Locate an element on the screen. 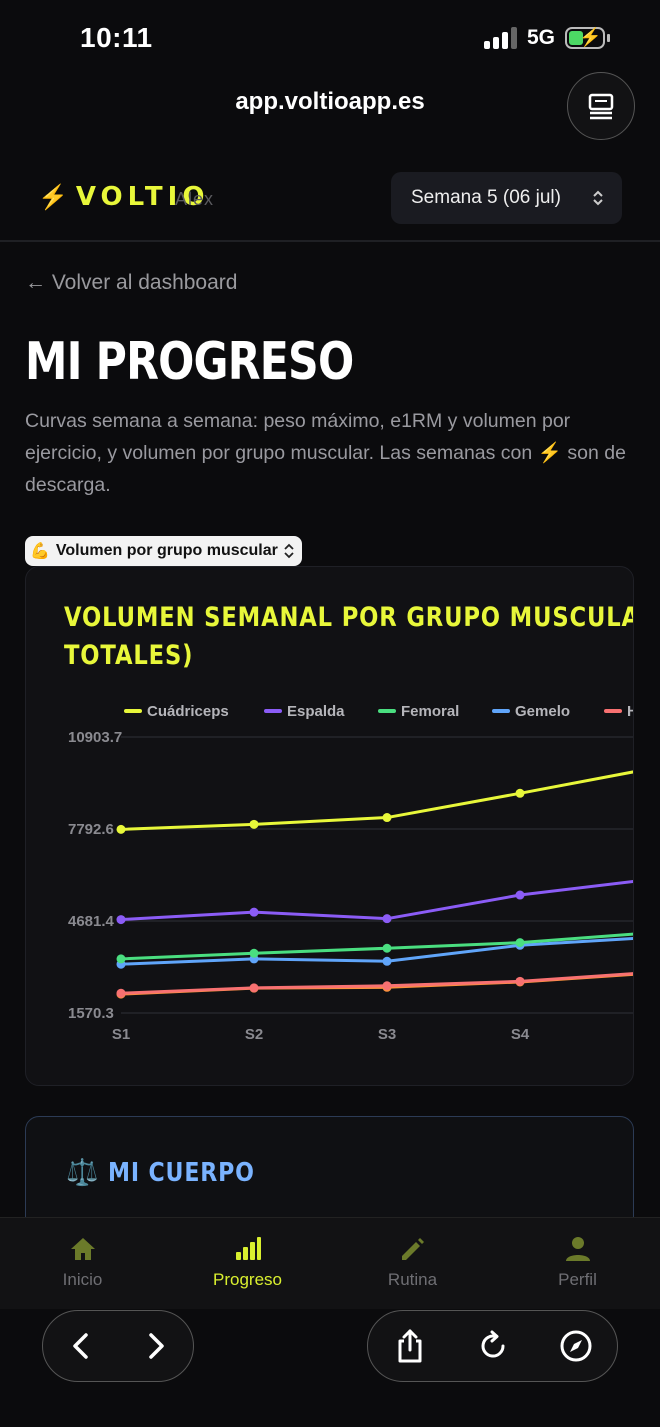 This screenshot has width=660, height=1427. nav-label: Inicio is located at coordinates (82, 1279).